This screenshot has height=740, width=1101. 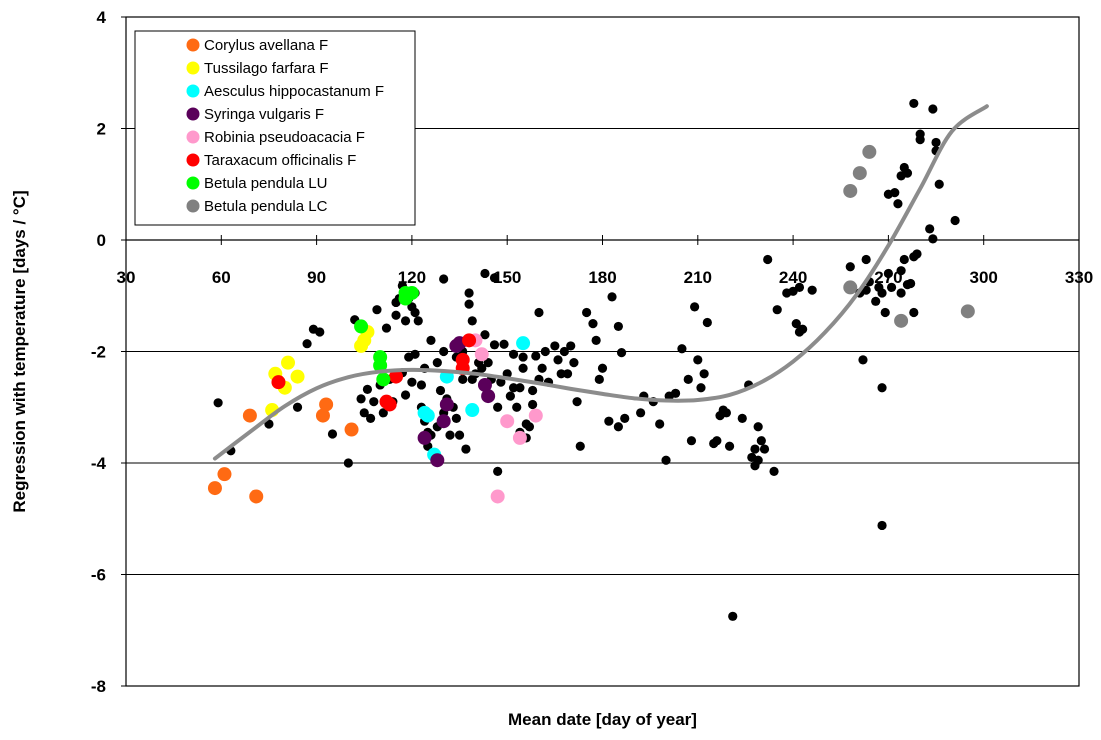 What do you see at coordinates (984, 277) in the screenshot?
I see `x-tick-label: 300` at bounding box center [984, 277].